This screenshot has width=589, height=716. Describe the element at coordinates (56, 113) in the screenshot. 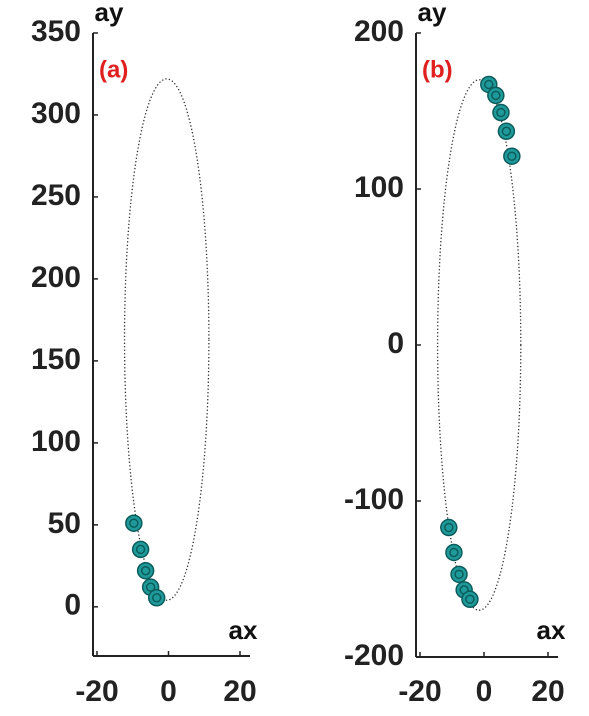

I see `y-tick-label: 300` at that location.